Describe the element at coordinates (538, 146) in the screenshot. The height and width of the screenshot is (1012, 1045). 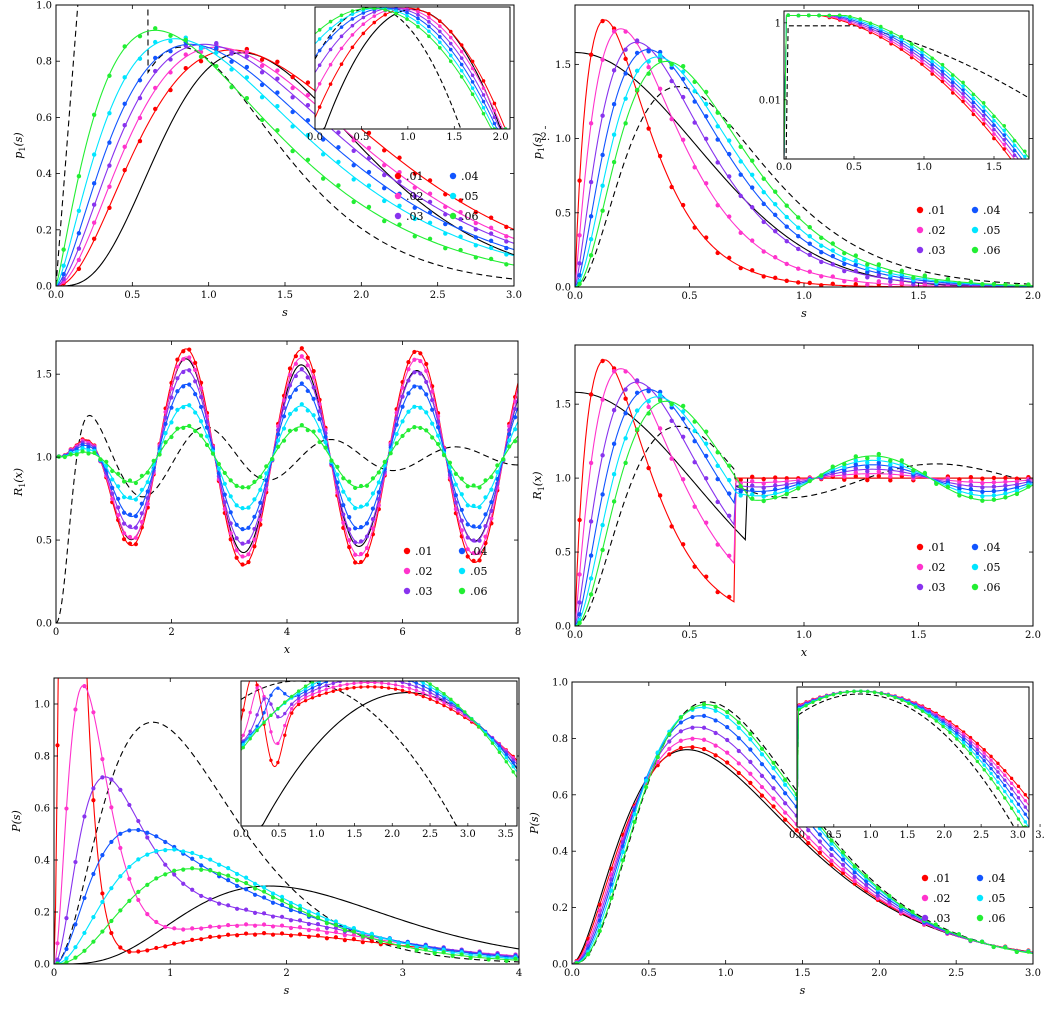
I see `y-axis-label: p1(s)` at that location.